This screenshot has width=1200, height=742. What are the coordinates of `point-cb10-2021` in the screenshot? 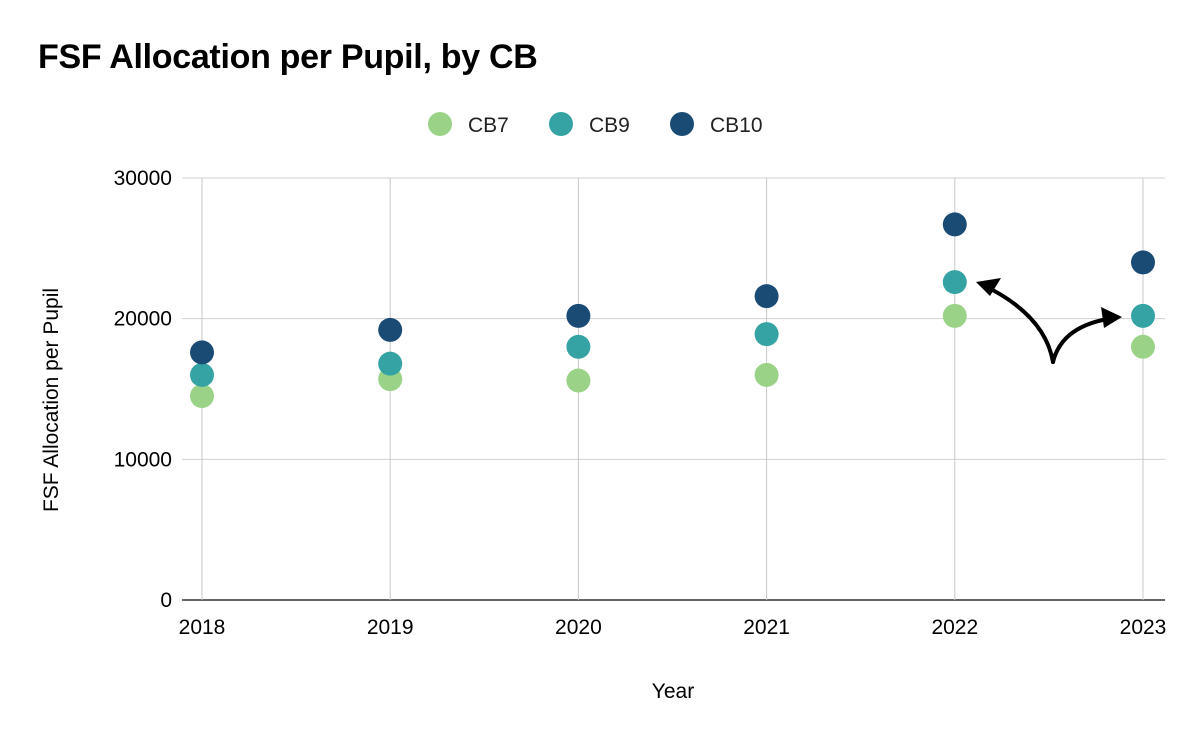 It's located at (766, 296).